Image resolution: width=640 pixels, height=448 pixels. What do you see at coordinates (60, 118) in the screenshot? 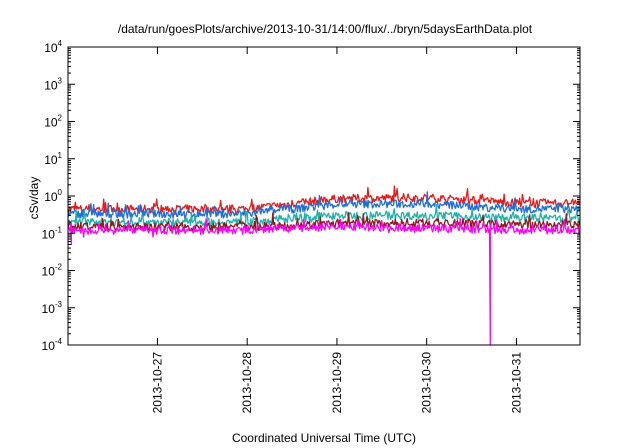
I see `y-tick-exponent: 2` at bounding box center [60, 118].